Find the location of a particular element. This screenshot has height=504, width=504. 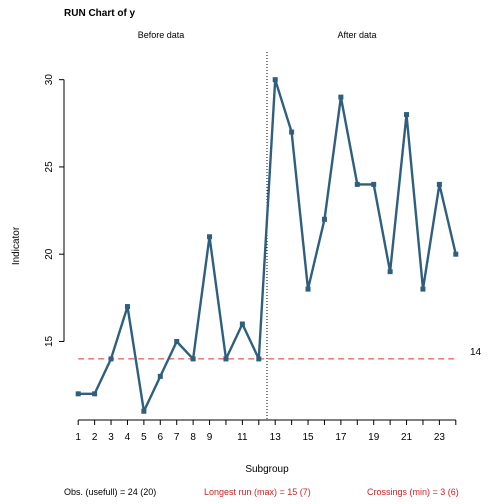

x-tick-label: 6 is located at coordinates (161, 437).